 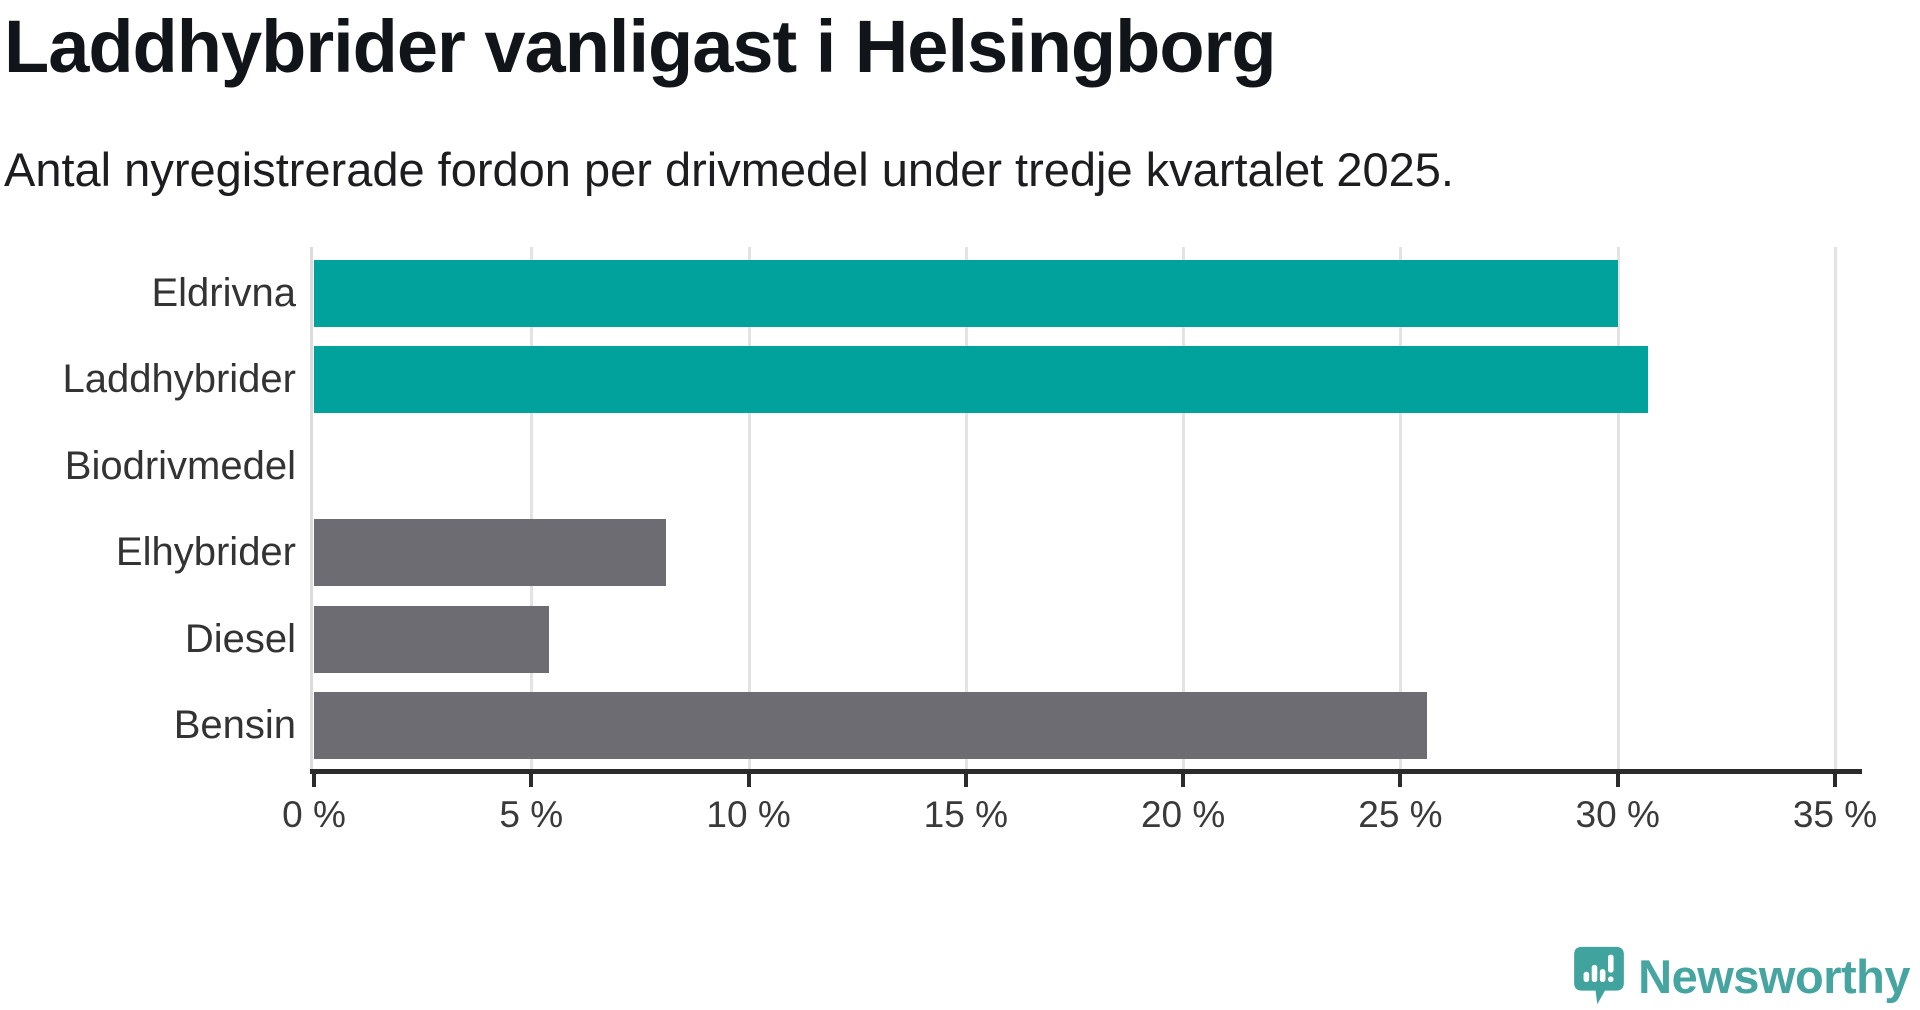 What do you see at coordinates (1086, 771) in the screenshot?
I see `x-axis-line` at bounding box center [1086, 771].